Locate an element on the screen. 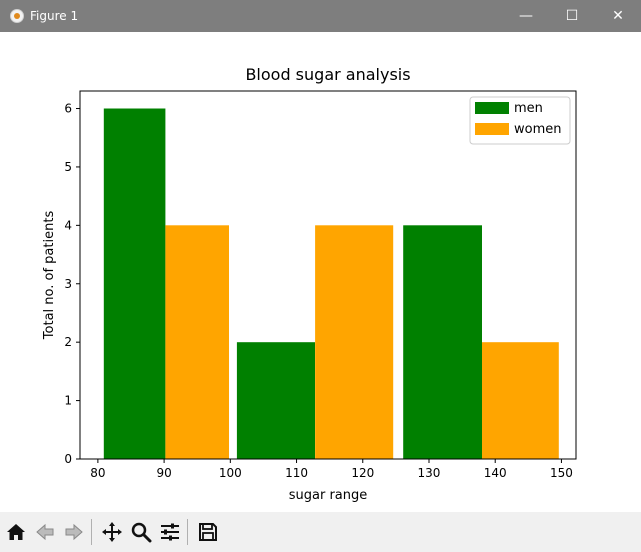 Image resolution: width=641 pixels, height=552 pixels. configure-subplots-icon is located at coordinates (170, 532).